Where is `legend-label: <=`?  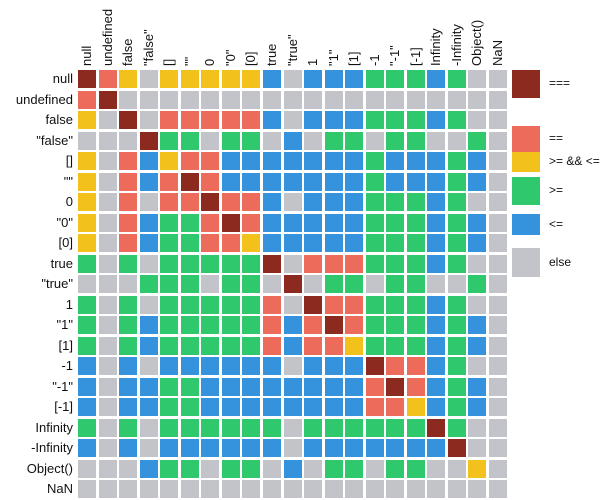 legend-label: <= is located at coordinates (556, 223).